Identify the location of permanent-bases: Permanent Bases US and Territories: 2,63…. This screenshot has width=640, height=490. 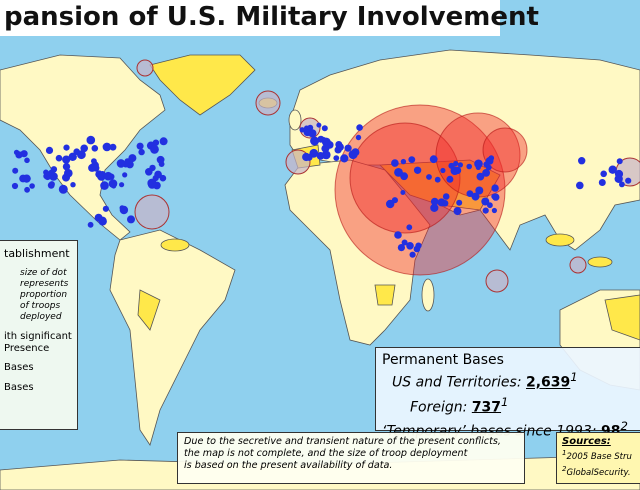
(507, 393).